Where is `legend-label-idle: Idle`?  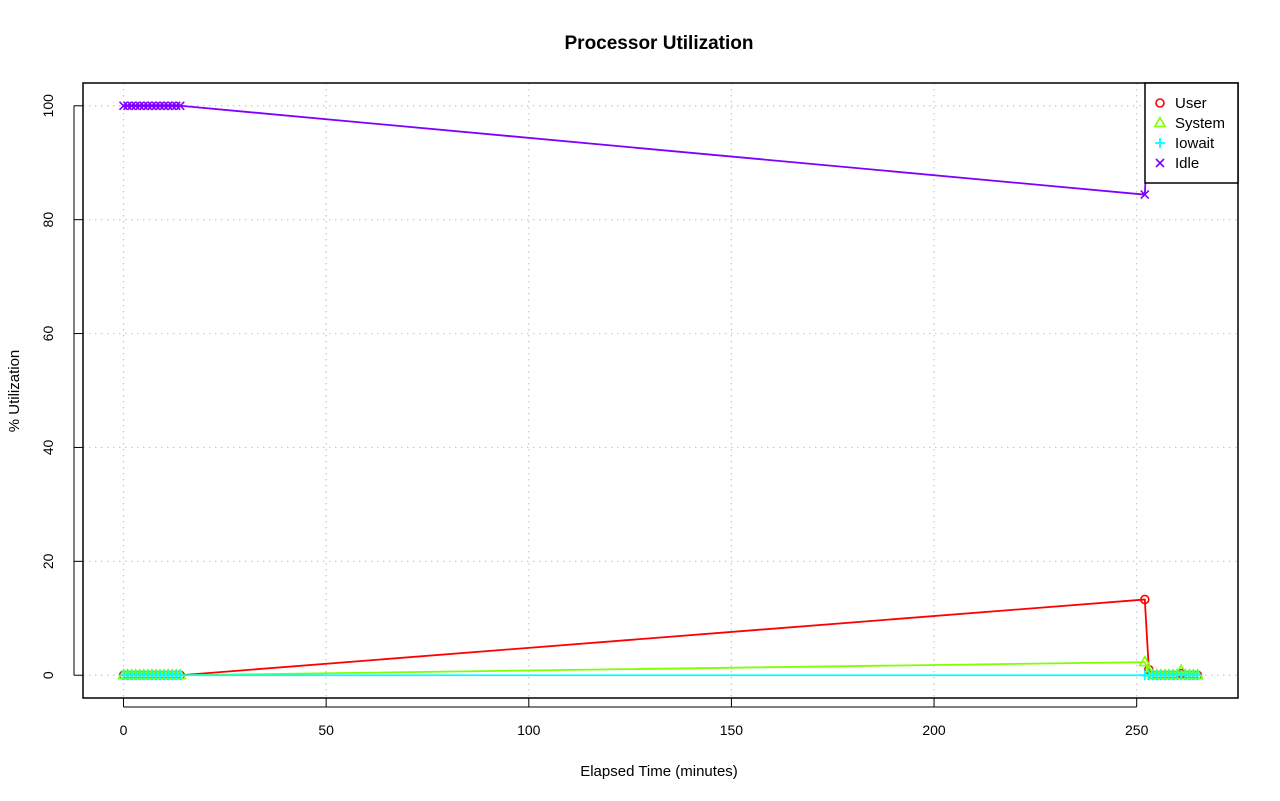
legend-label-idle: Idle is located at coordinates (1187, 163).